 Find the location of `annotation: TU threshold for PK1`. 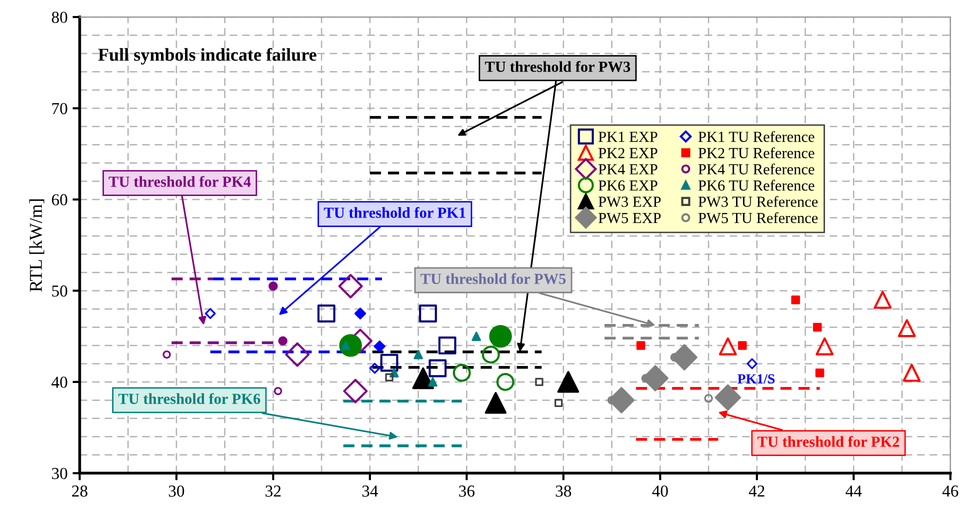

annotation: TU threshold for PK1 is located at coordinates (395, 212).